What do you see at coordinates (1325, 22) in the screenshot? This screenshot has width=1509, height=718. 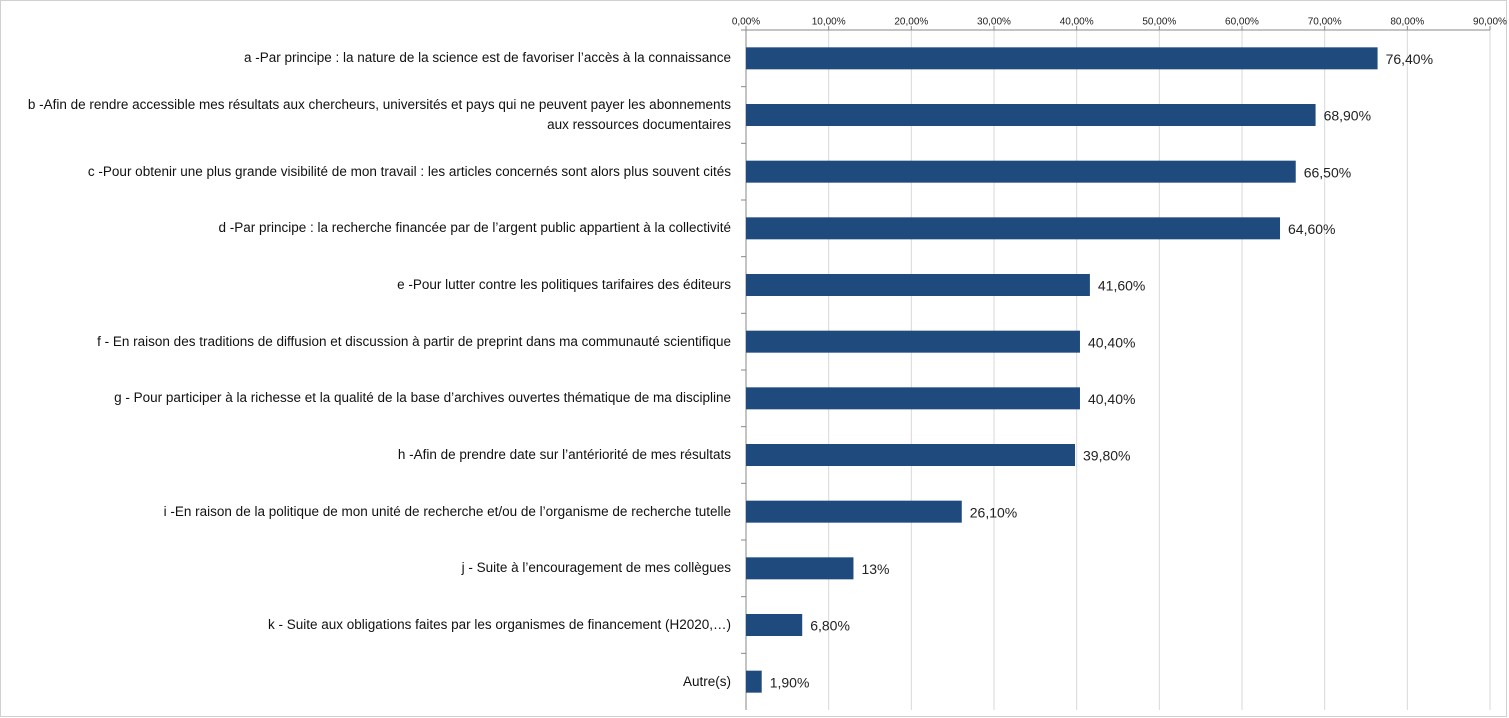 I see `x-tick-label: 70,00%` at bounding box center [1325, 22].